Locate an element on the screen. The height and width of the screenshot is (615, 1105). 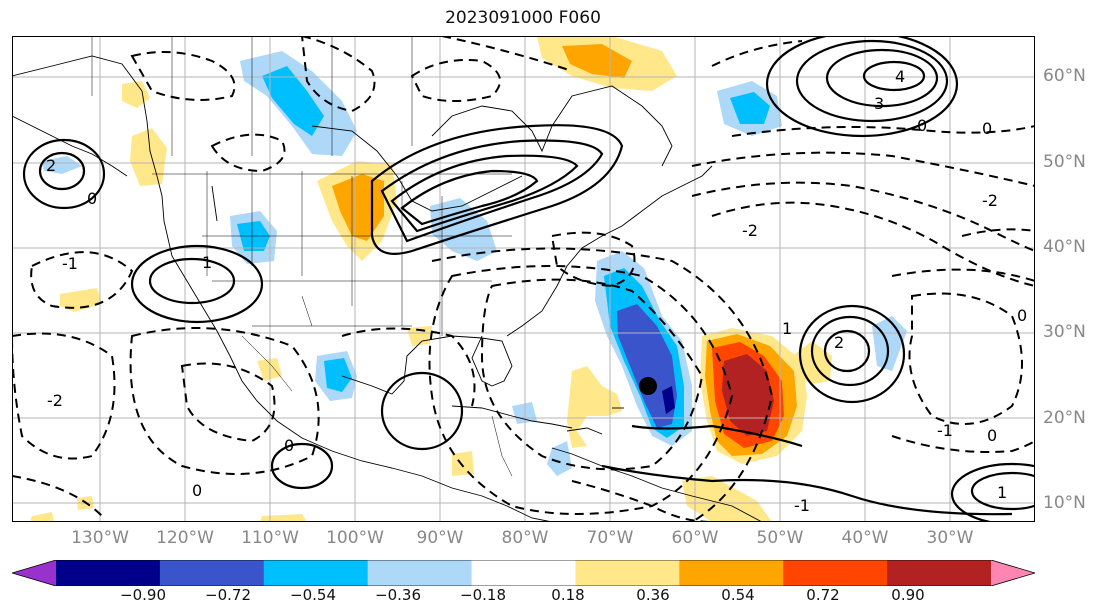
colorbar-extend-min is located at coordinates (34, 573).